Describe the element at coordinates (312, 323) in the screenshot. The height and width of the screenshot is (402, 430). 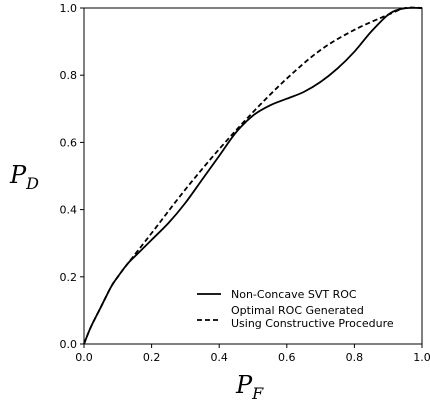
I see `legend-label-optimal-line2: Using Constructive Procedure` at that location.